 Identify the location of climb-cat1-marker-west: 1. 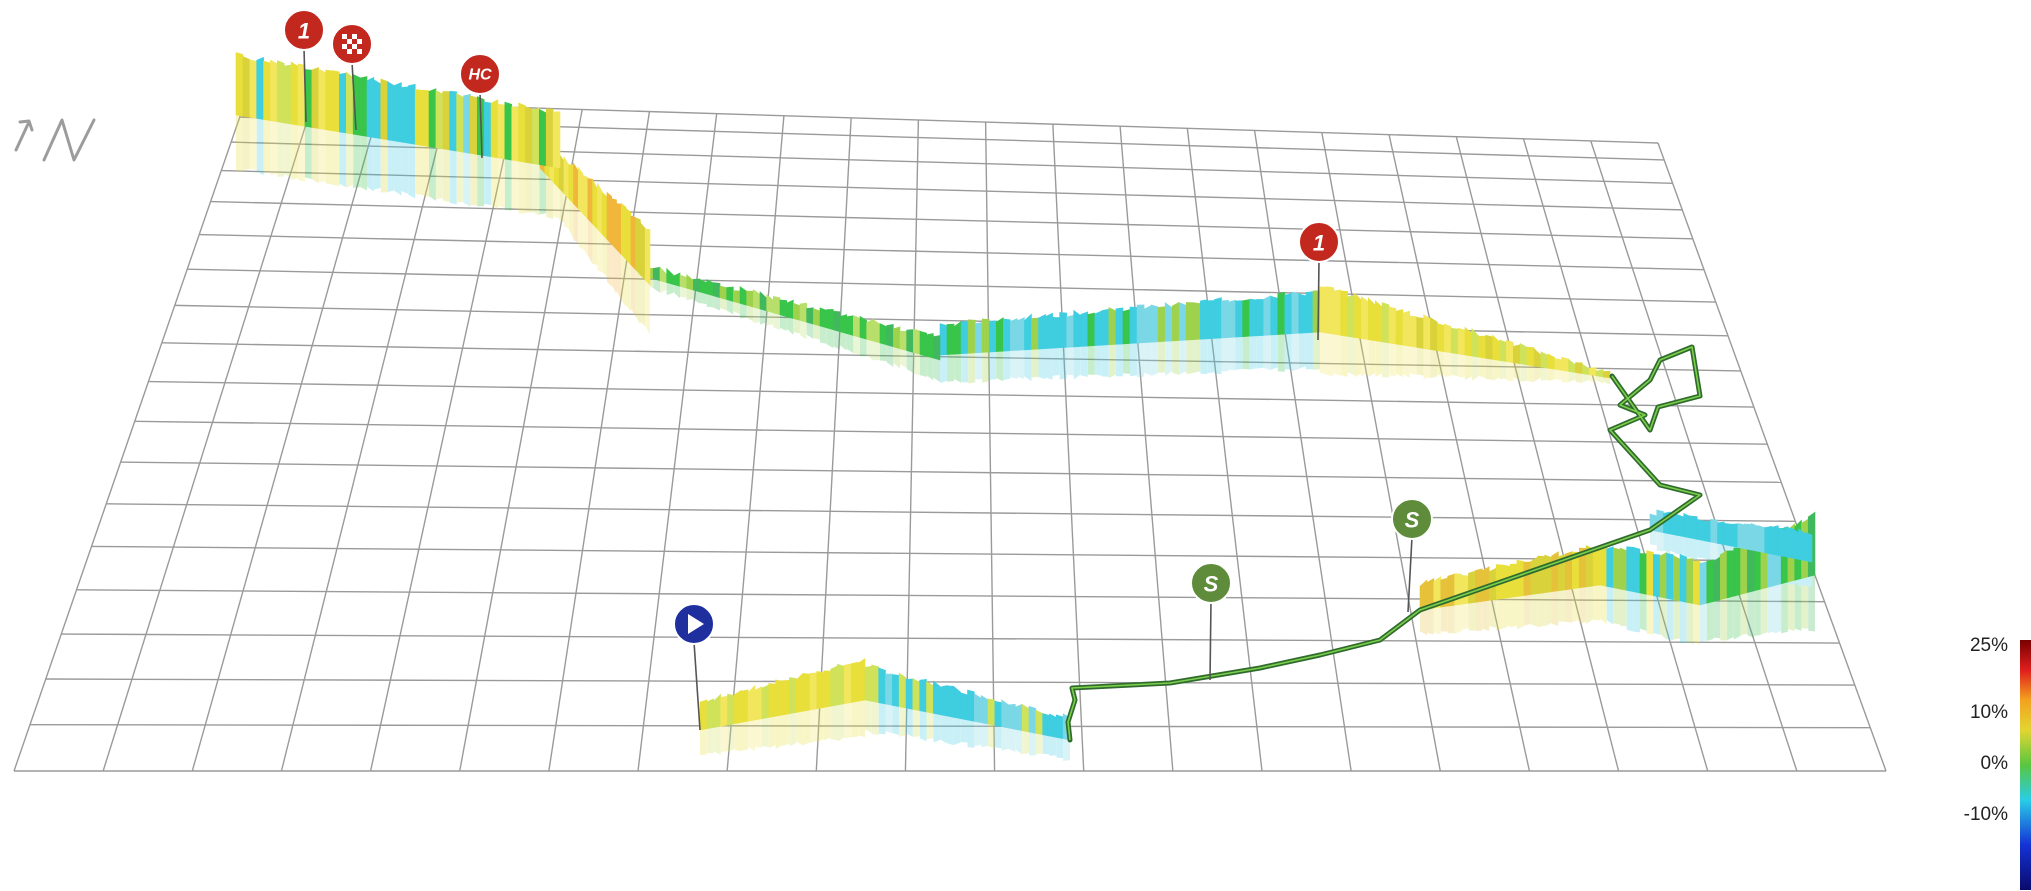
(304, 66).